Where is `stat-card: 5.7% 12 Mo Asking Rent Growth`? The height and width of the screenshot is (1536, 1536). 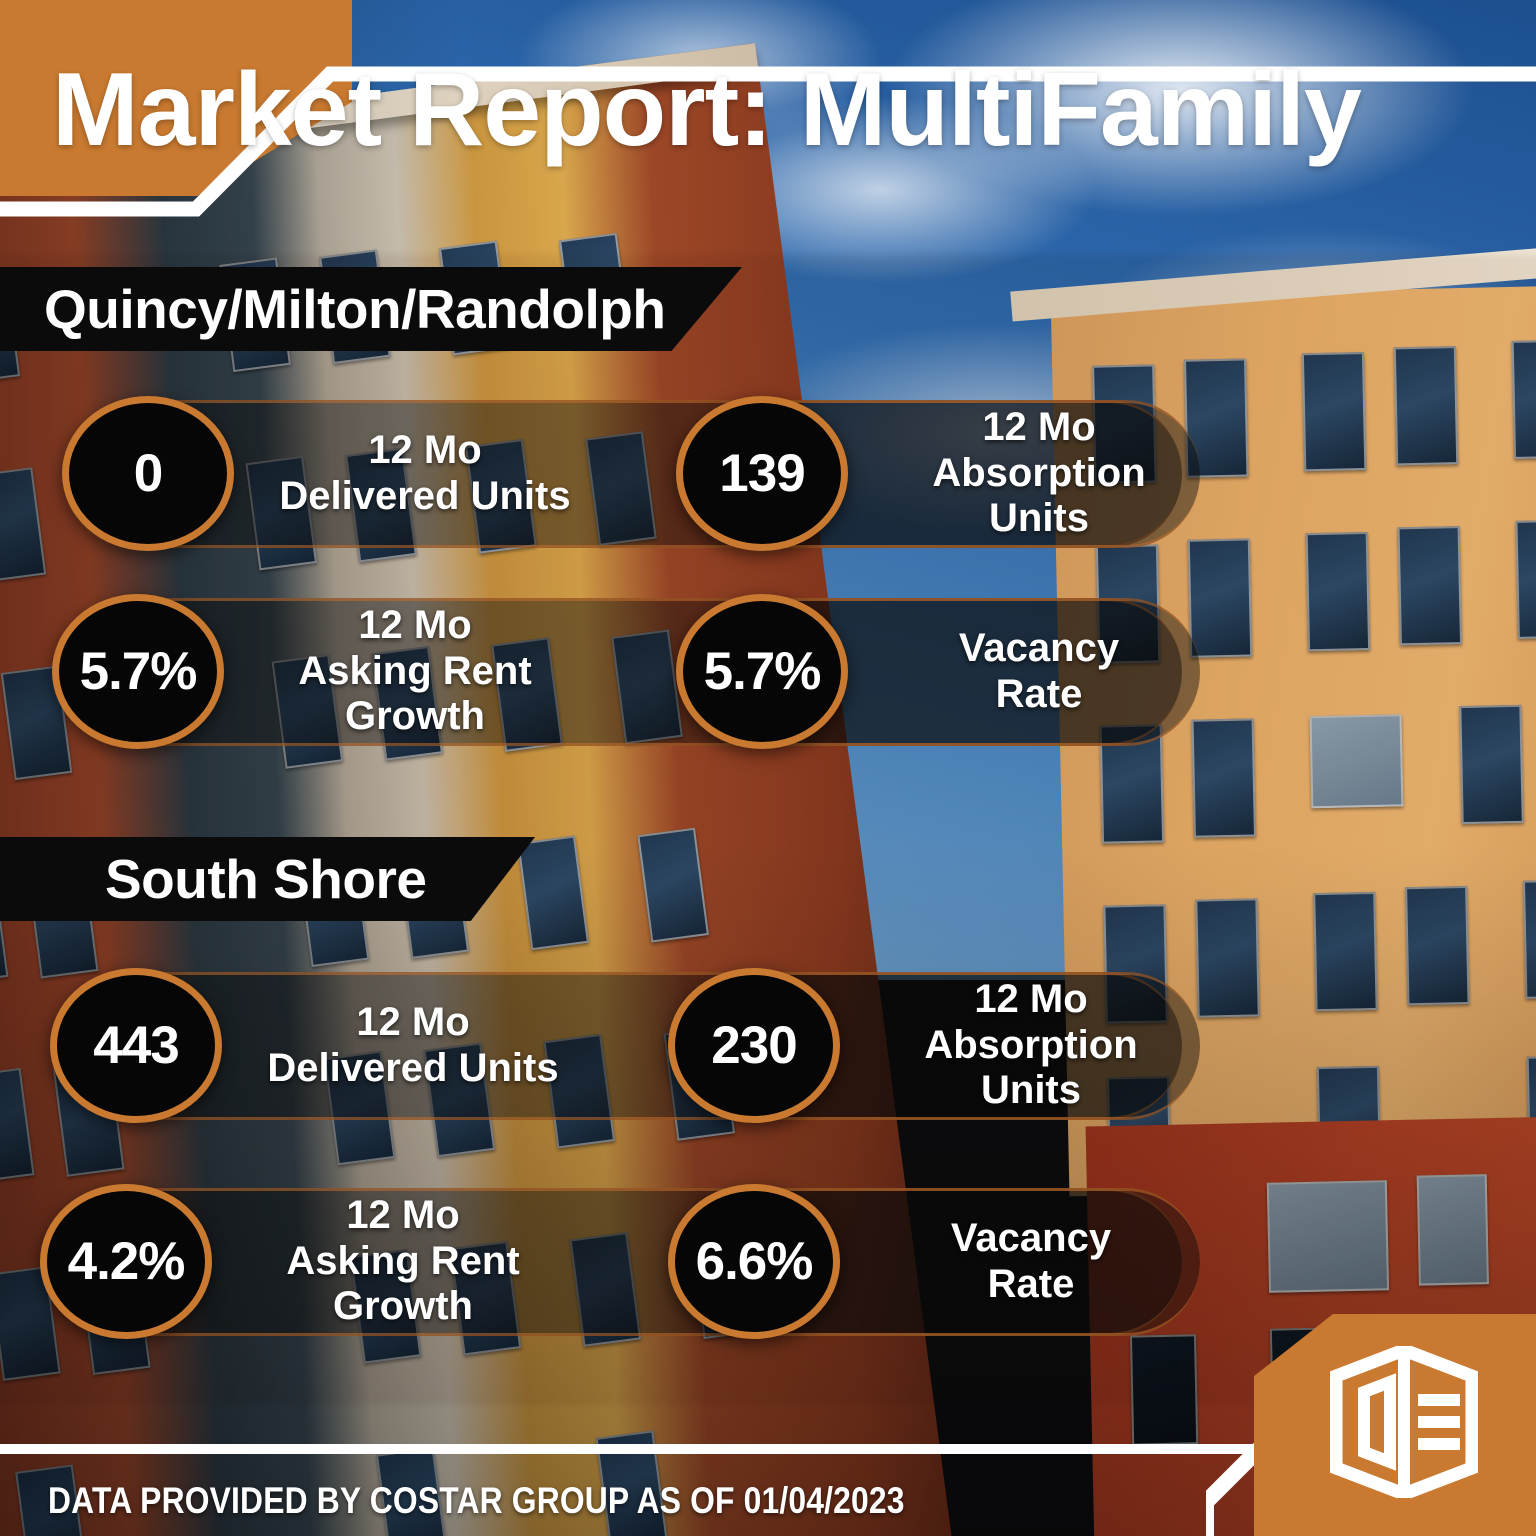 stat-card: 5.7% 12 Mo Asking Rent Growth is located at coordinates (316, 671).